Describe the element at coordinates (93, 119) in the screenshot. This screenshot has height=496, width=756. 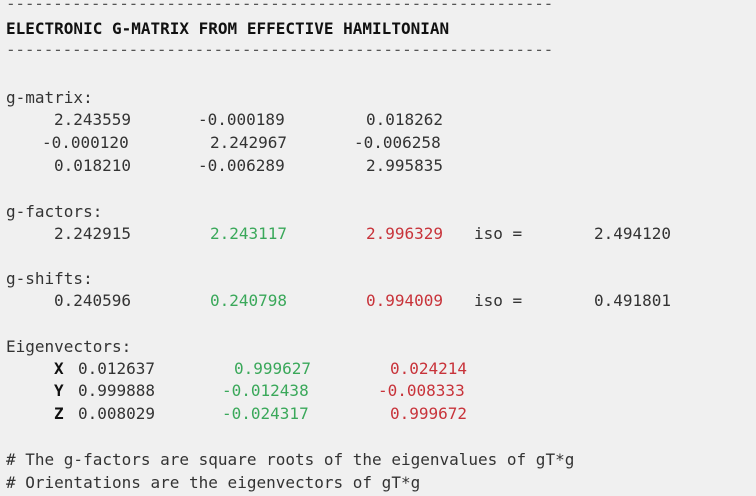
I see `gmatrix-cell: 2.243559` at that location.